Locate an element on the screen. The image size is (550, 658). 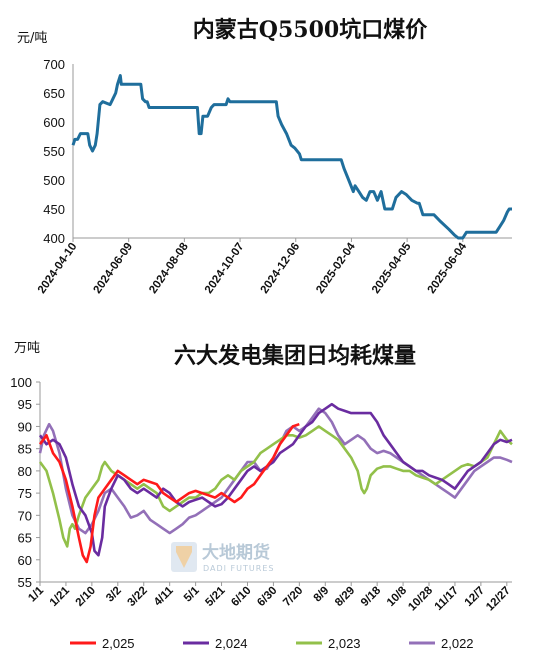
chart-2-x-tick-label: 5/21 is located at coordinates (215, 596).